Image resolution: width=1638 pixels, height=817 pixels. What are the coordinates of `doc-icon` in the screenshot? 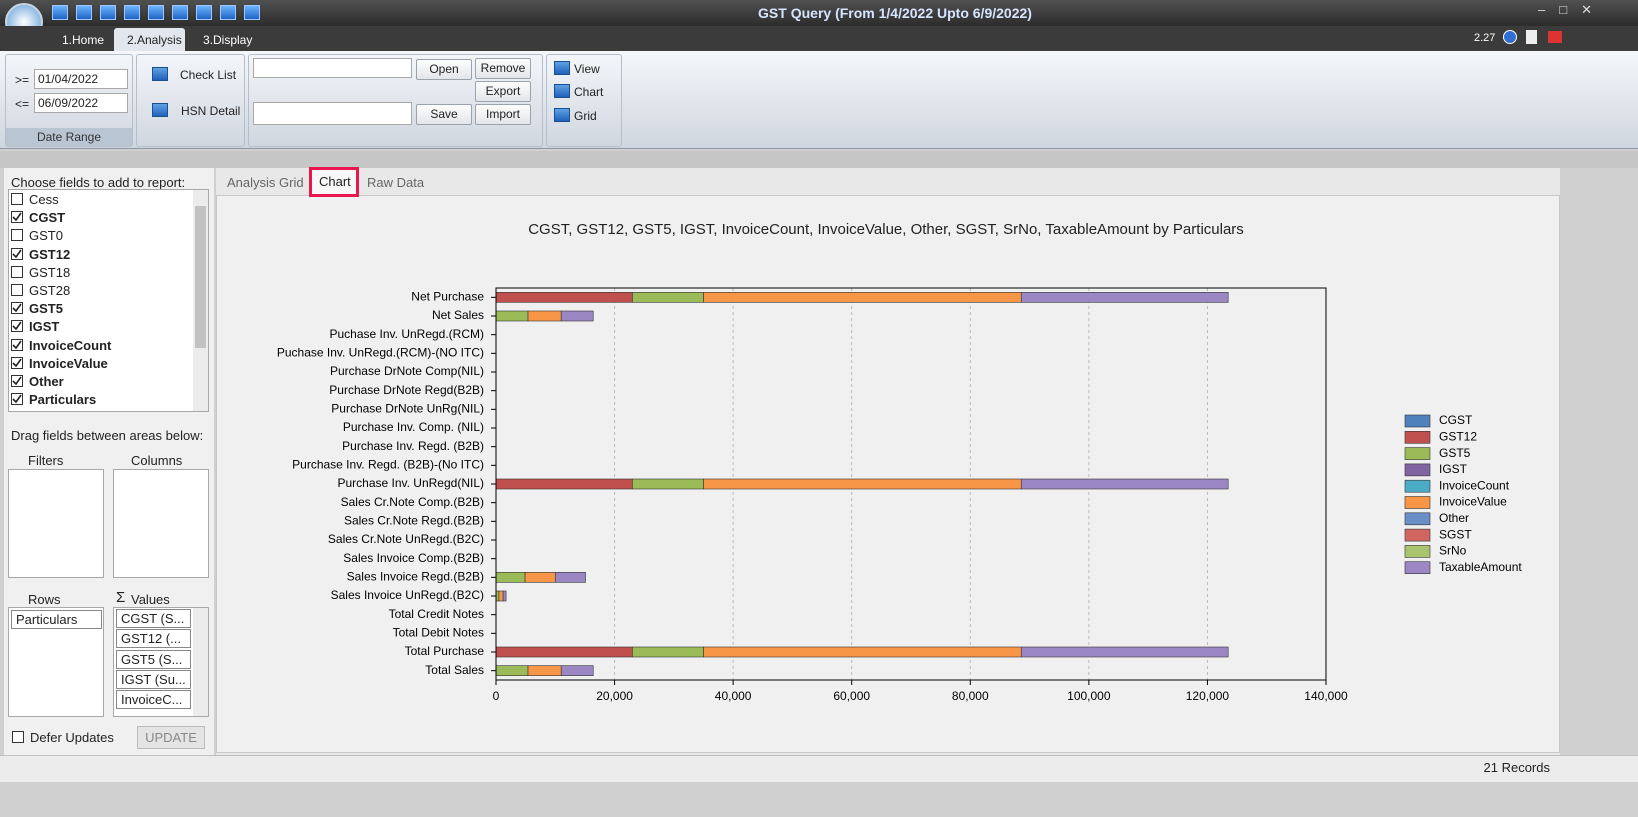 It's located at (1531, 37).